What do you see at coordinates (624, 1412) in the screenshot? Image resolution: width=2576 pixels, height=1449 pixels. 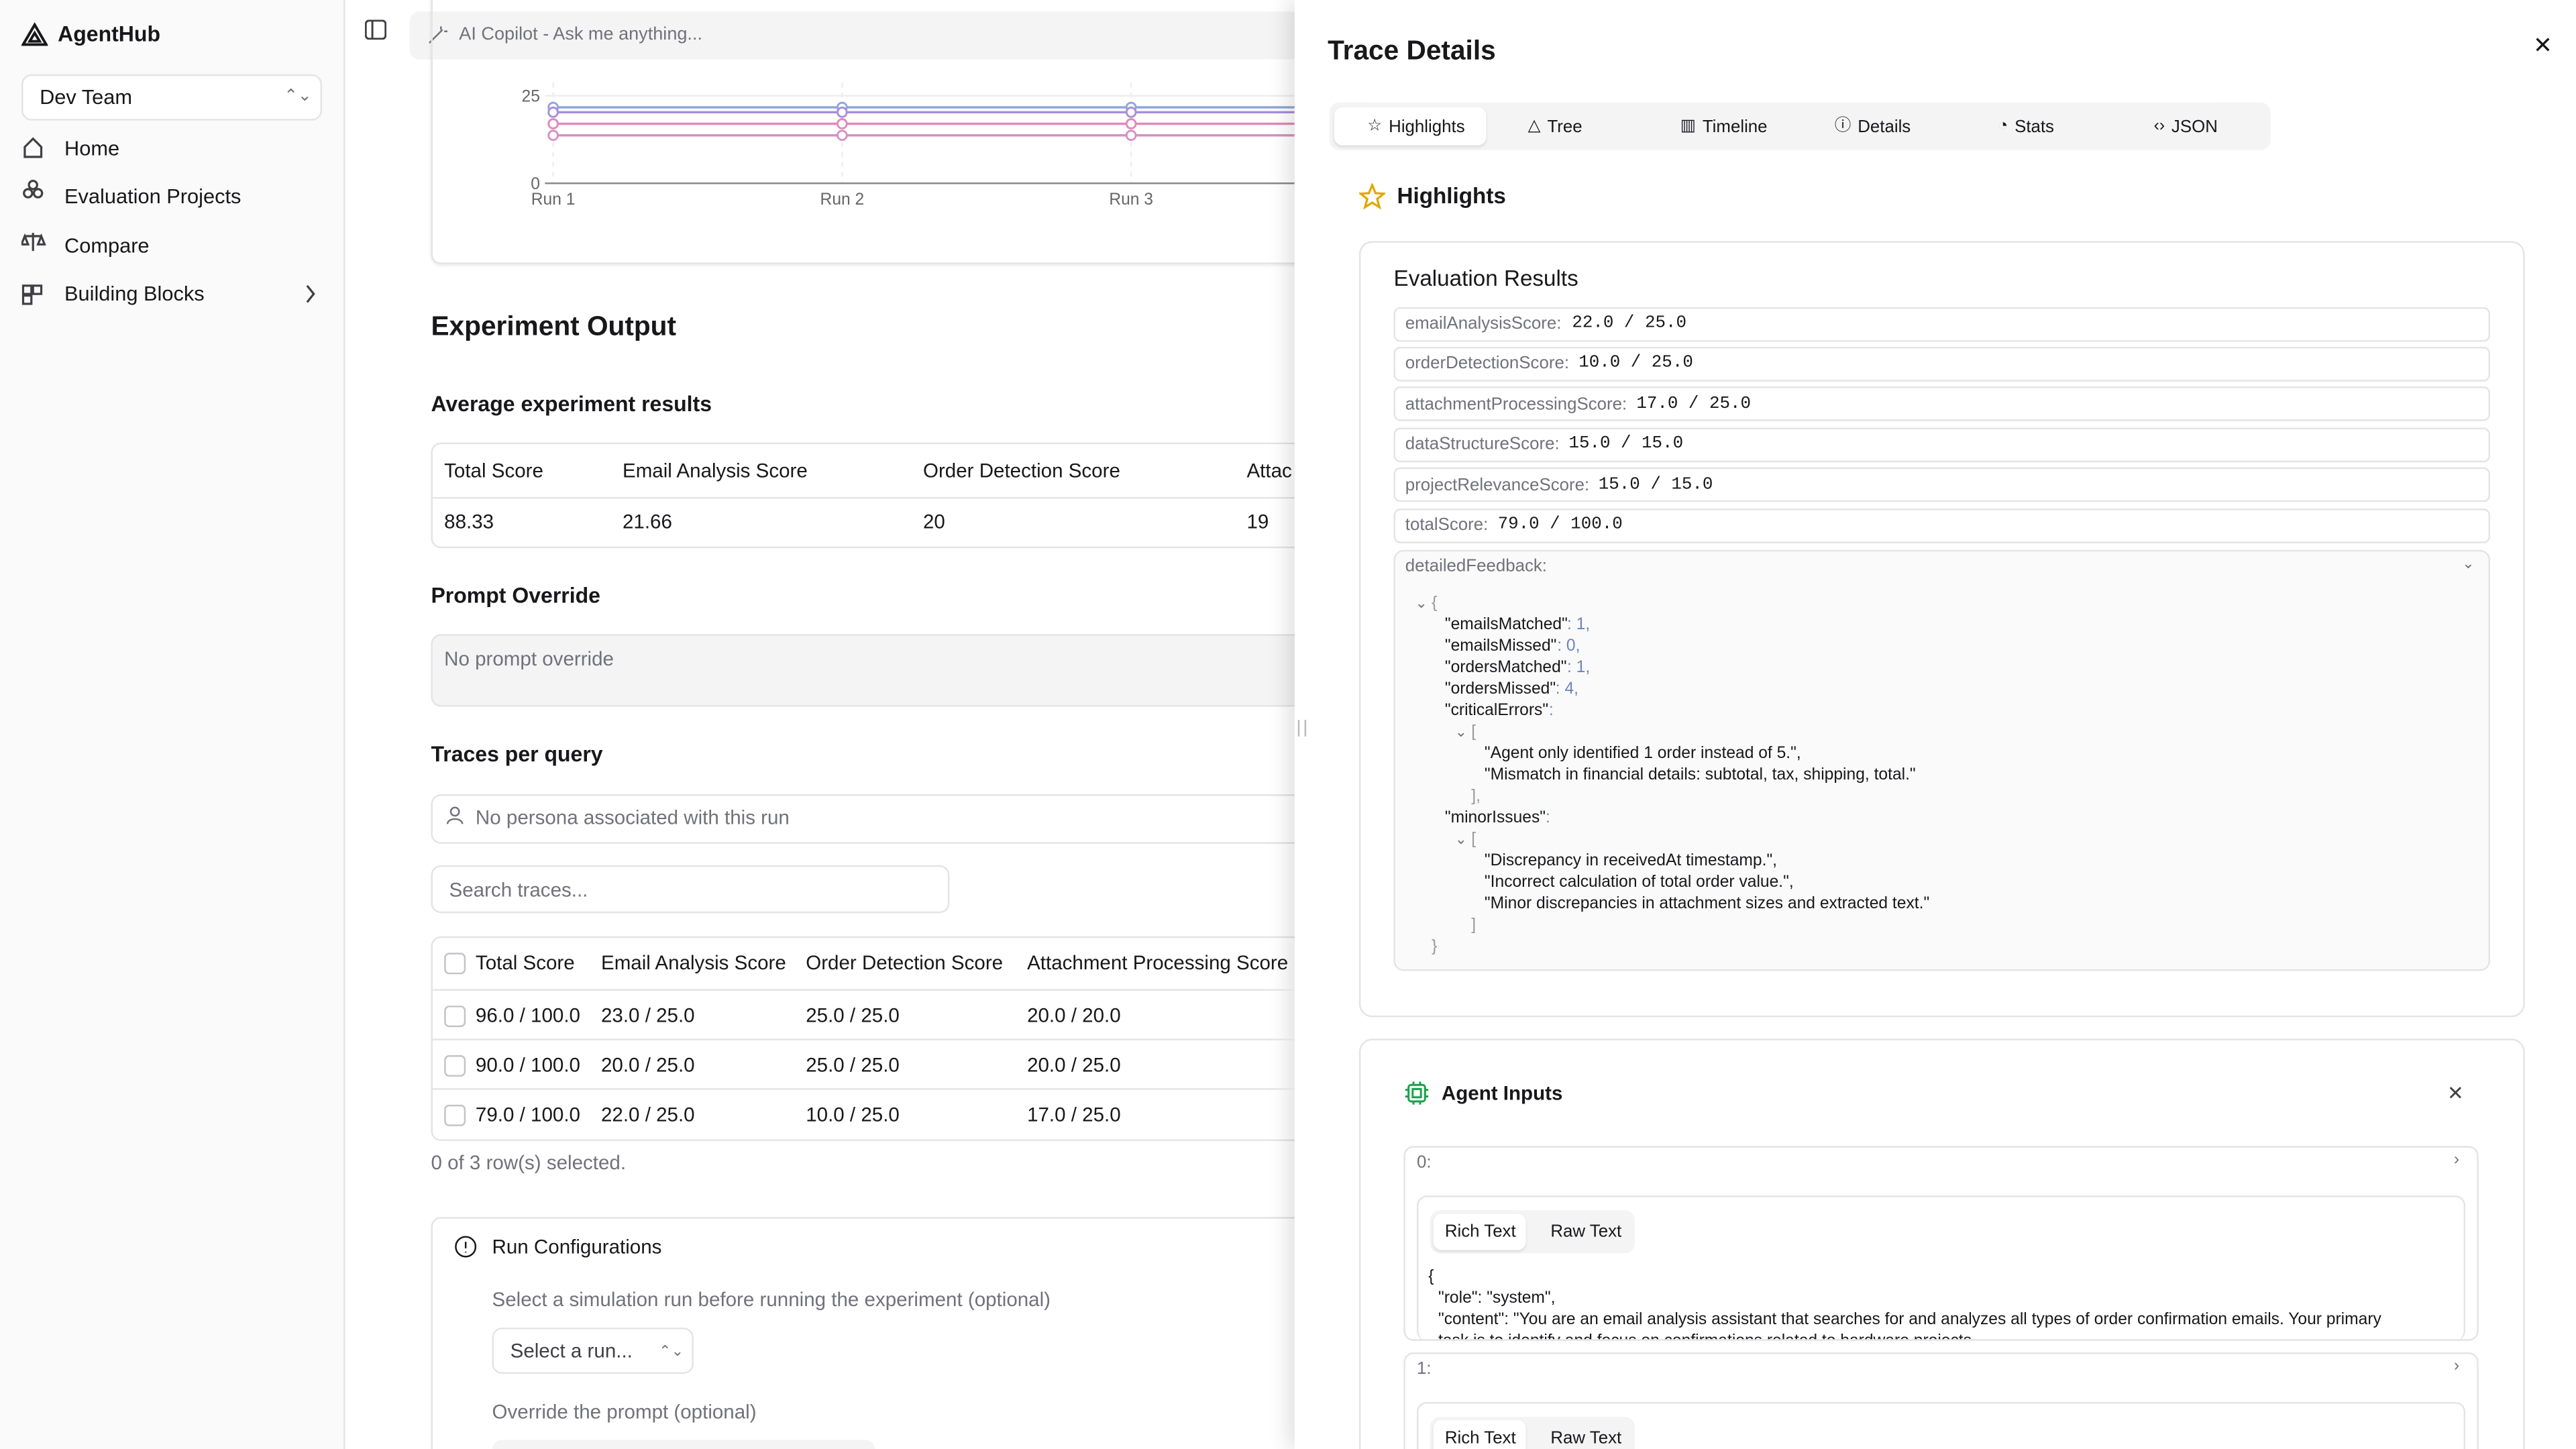 I see `field-label: Override the prompt (optional)` at bounding box center [624, 1412].